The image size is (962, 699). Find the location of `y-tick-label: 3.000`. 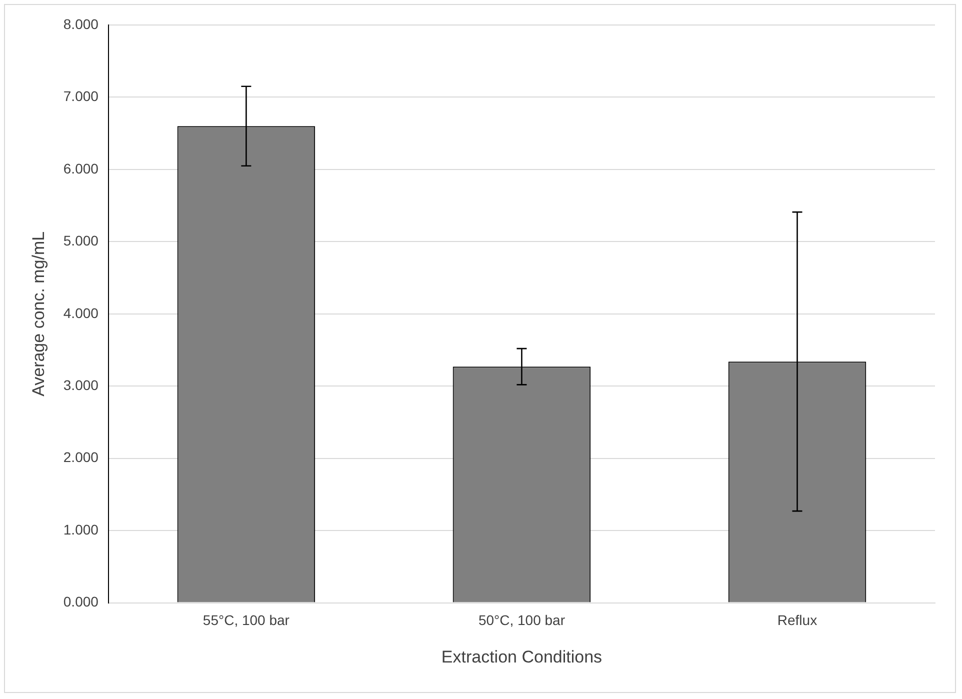

y-tick-label: 3.000 is located at coordinates (81, 384).